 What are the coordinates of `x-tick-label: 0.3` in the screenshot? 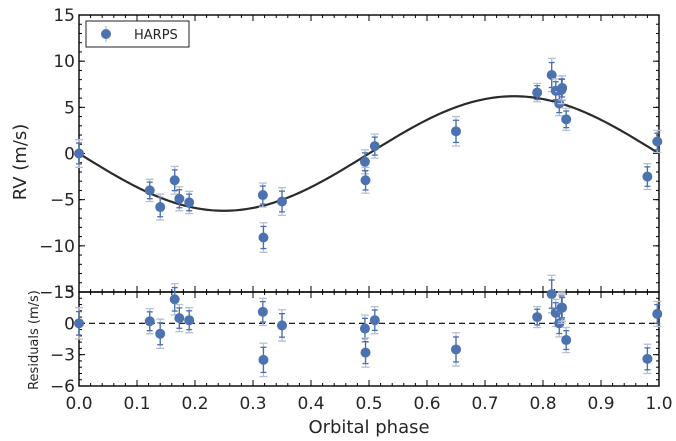 It's located at (252, 404).